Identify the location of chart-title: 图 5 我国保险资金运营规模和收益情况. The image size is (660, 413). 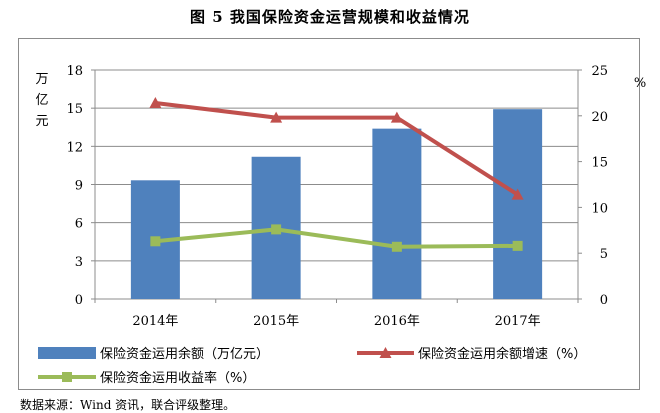
(330, 17).